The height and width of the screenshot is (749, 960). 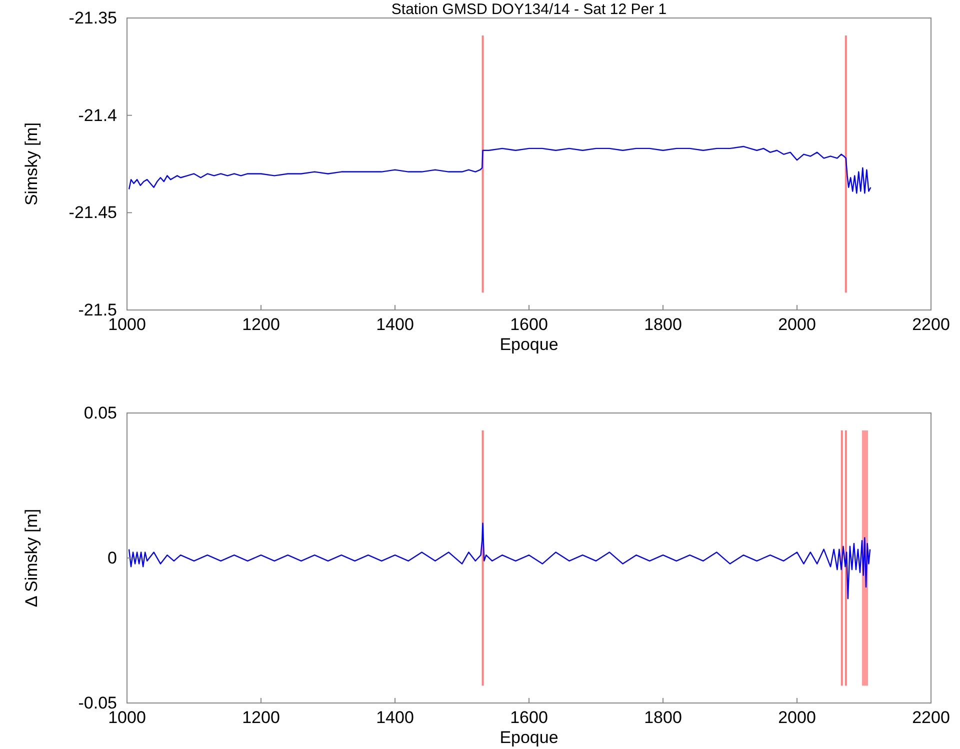 What do you see at coordinates (112, 558) in the screenshot?
I see `y-tick-label: 0` at bounding box center [112, 558].